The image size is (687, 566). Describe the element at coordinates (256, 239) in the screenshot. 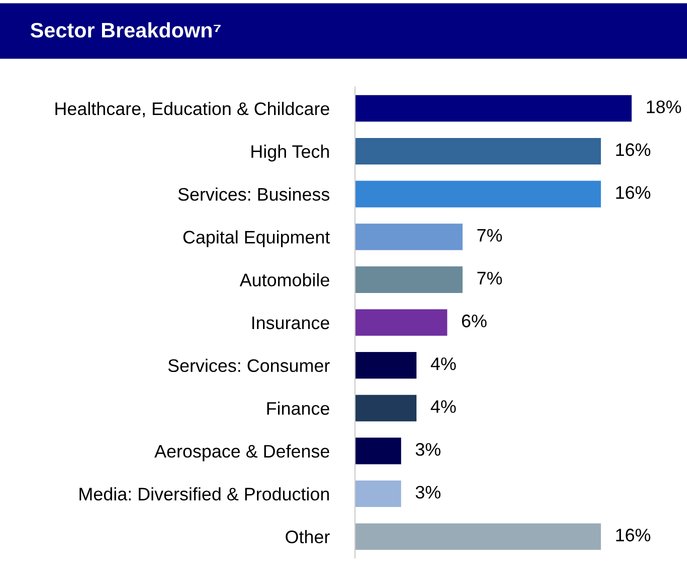

I see `y-tick-label: Capital Equipment` at that location.